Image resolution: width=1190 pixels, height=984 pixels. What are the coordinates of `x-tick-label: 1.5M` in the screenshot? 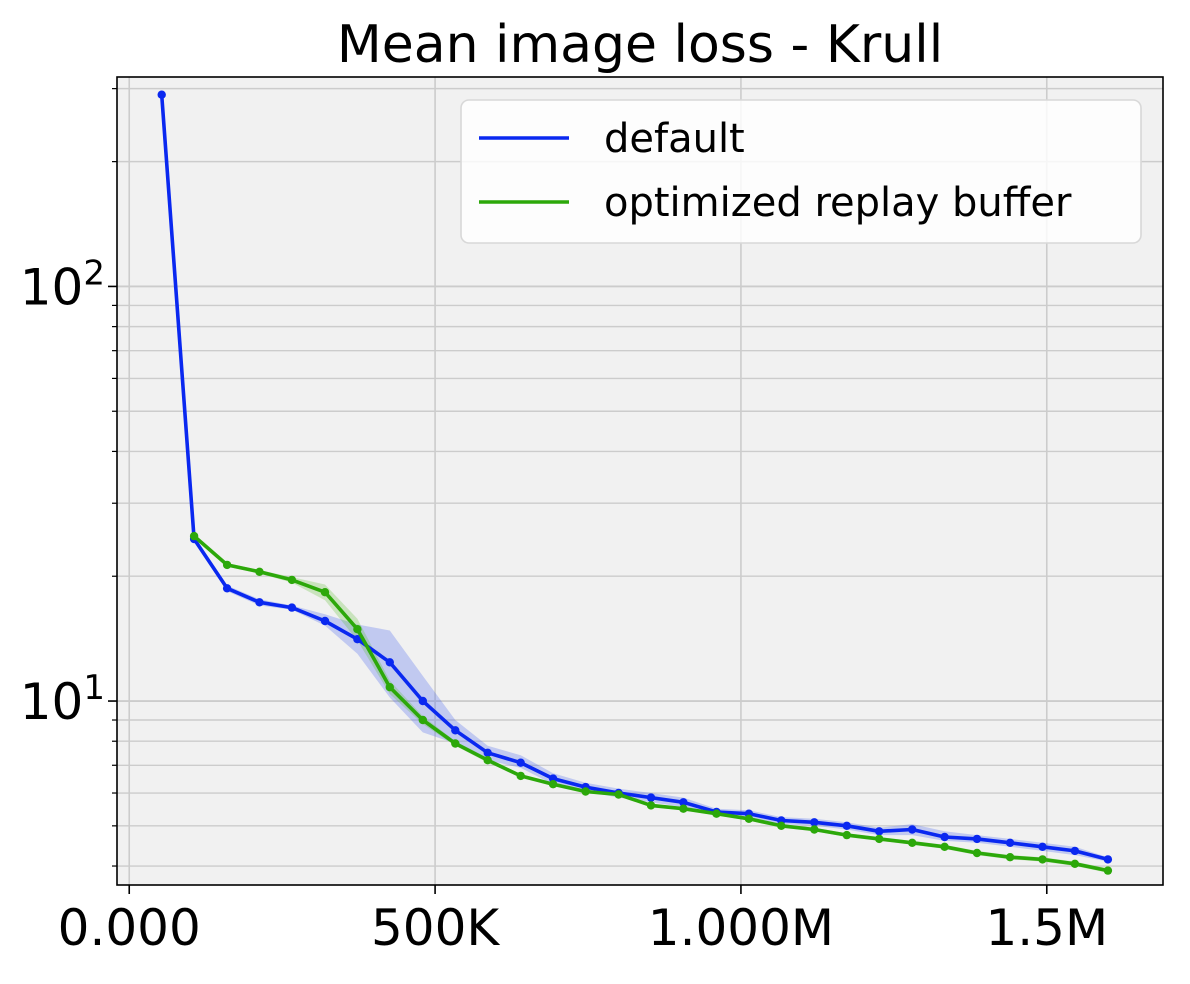 It's located at (1046, 928).